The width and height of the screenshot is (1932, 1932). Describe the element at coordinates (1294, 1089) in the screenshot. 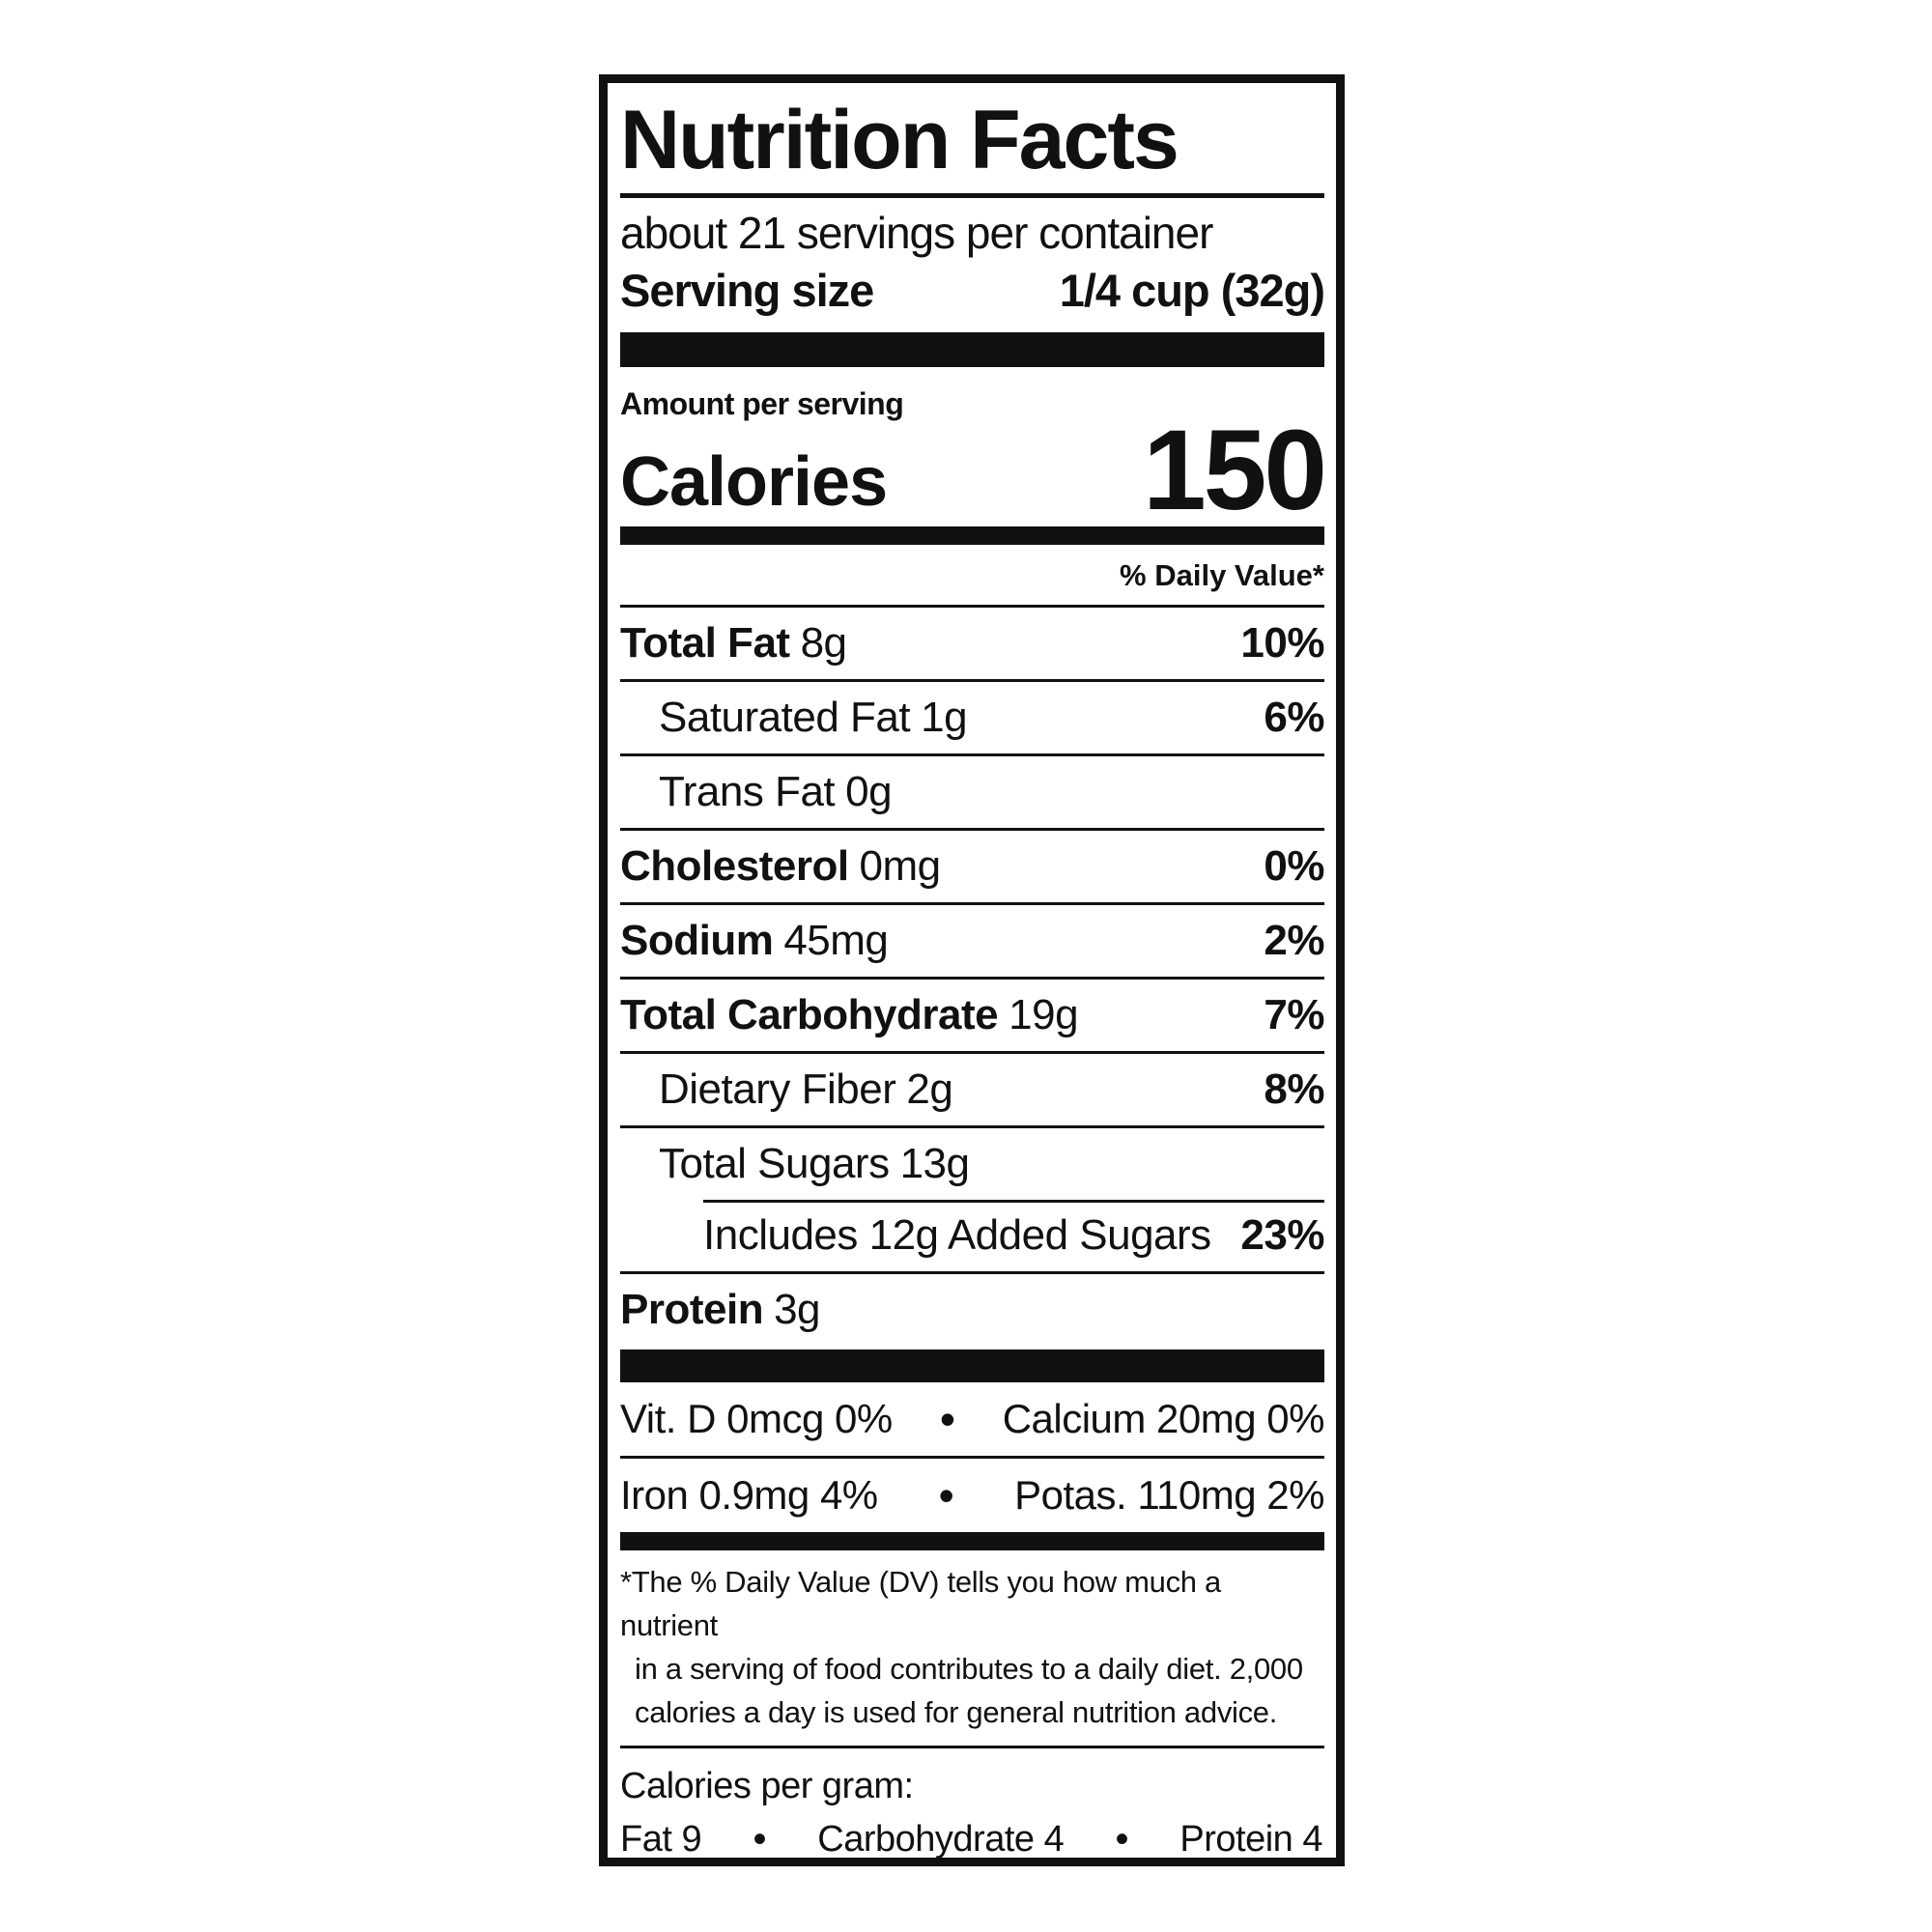

I see `nutrient-dv: 8%` at that location.